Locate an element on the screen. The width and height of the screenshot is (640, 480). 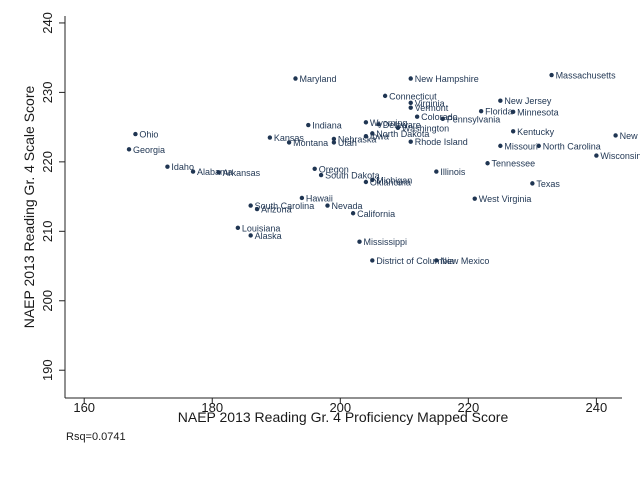
y-tick-label: 200 is located at coordinates (47, 301).